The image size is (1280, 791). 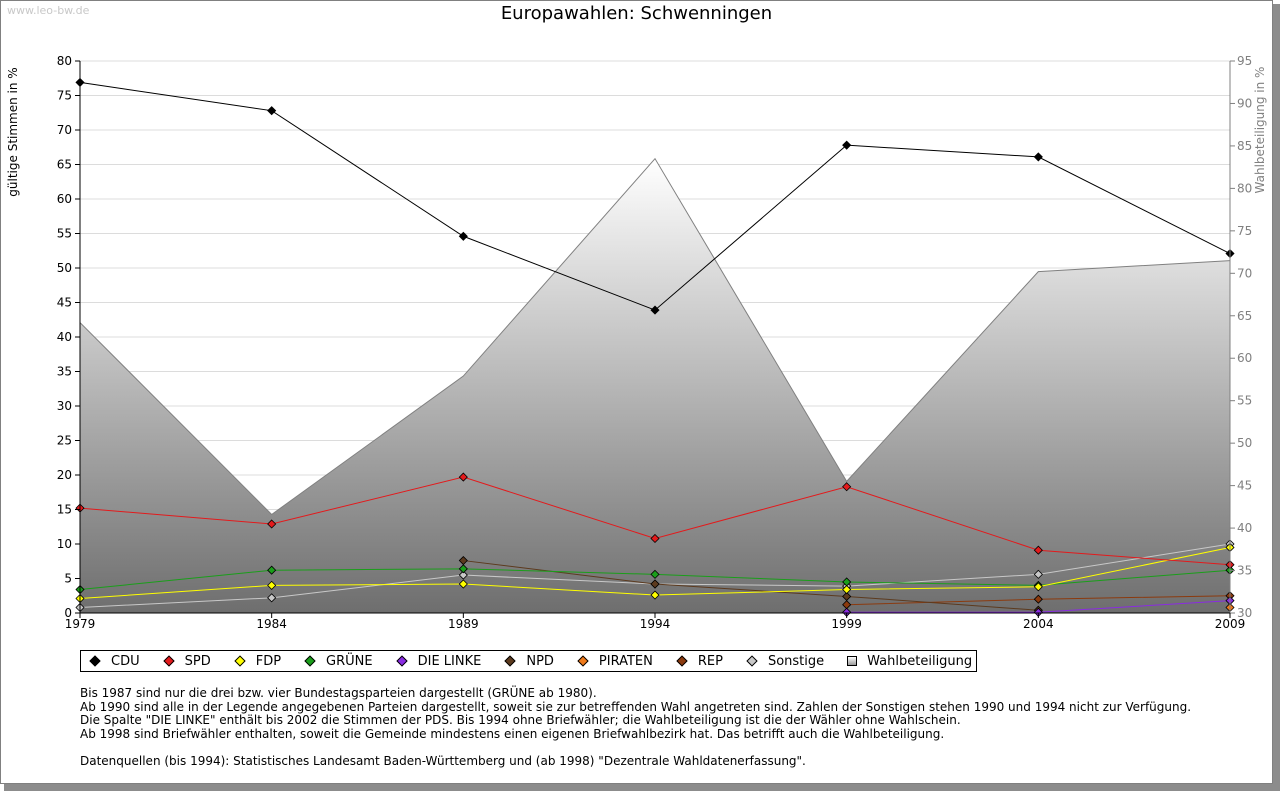 What do you see at coordinates (64, 268) in the screenshot?
I see `y-tick-label: 50` at bounding box center [64, 268].